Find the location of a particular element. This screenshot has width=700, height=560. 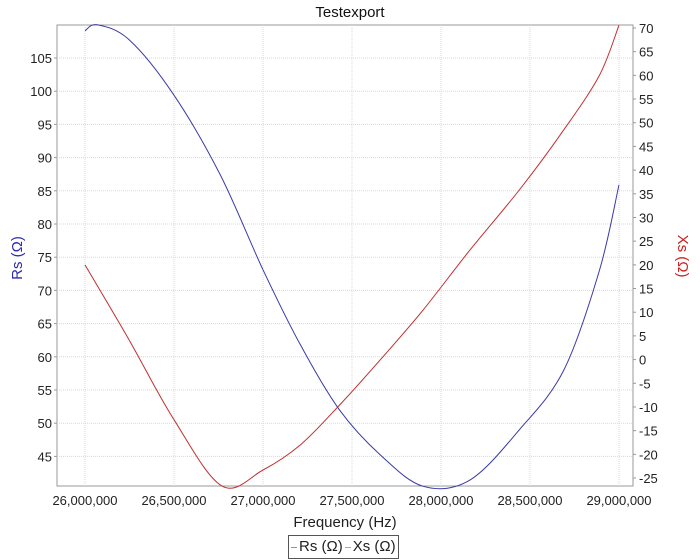

left-y-tick-label: 70 is located at coordinates (45, 290).